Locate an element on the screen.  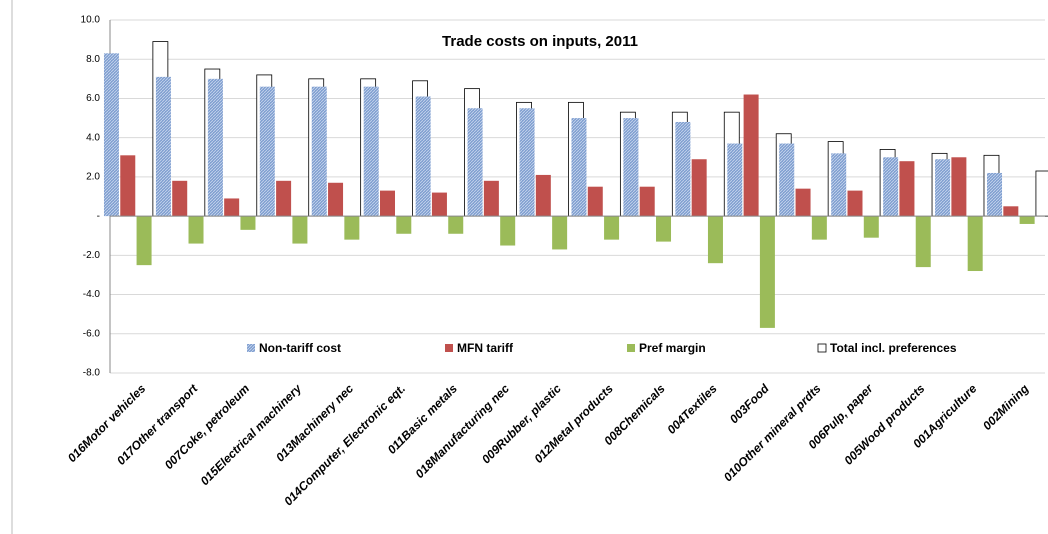
legend-label: Non-tariff cost is located at coordinates (300, 348).